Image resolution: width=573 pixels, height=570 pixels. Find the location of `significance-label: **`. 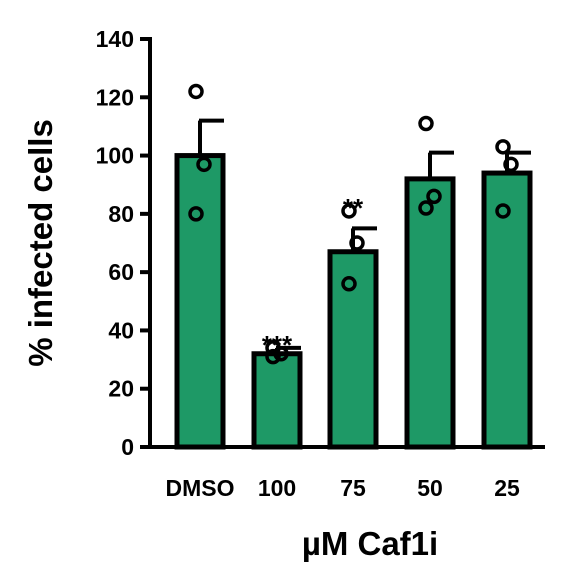

significance-label: ** is located at coordinates (353, 208).